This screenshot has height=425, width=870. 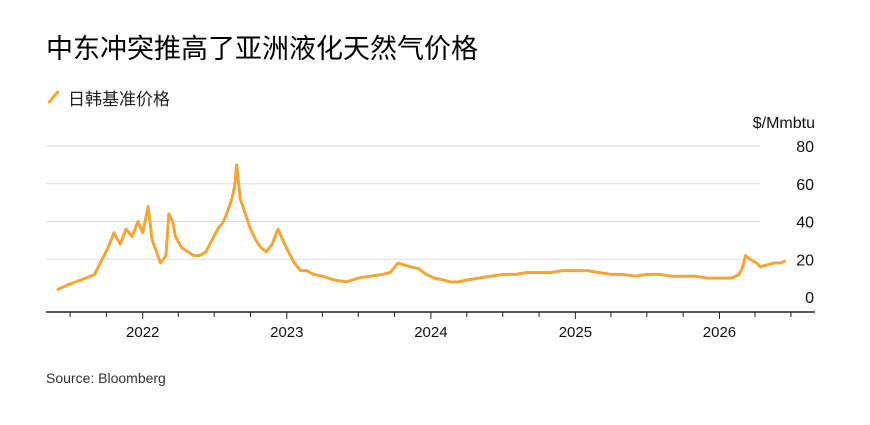 I want to click on x-tick-label: 2022, so click(x=142, y=332).